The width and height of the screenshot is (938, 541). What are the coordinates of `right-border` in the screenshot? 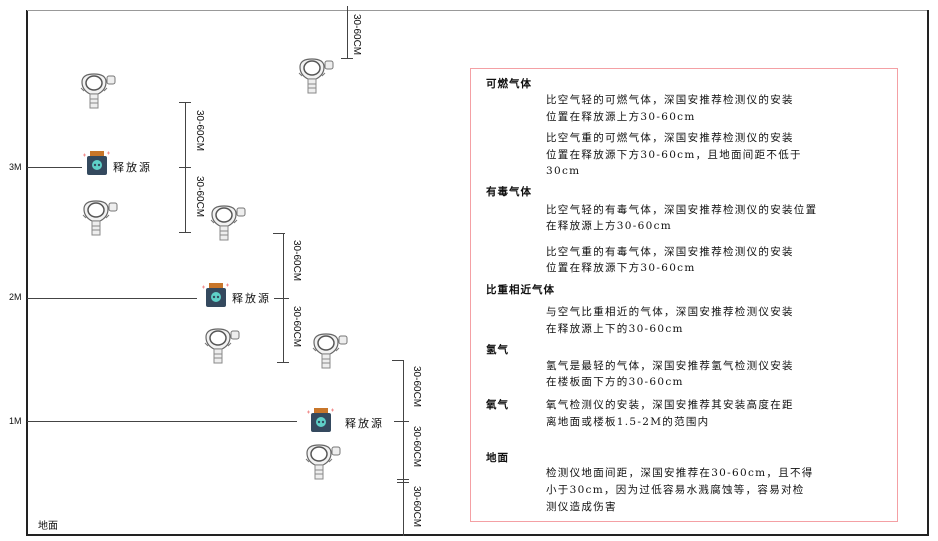 It's located at (928, 273).